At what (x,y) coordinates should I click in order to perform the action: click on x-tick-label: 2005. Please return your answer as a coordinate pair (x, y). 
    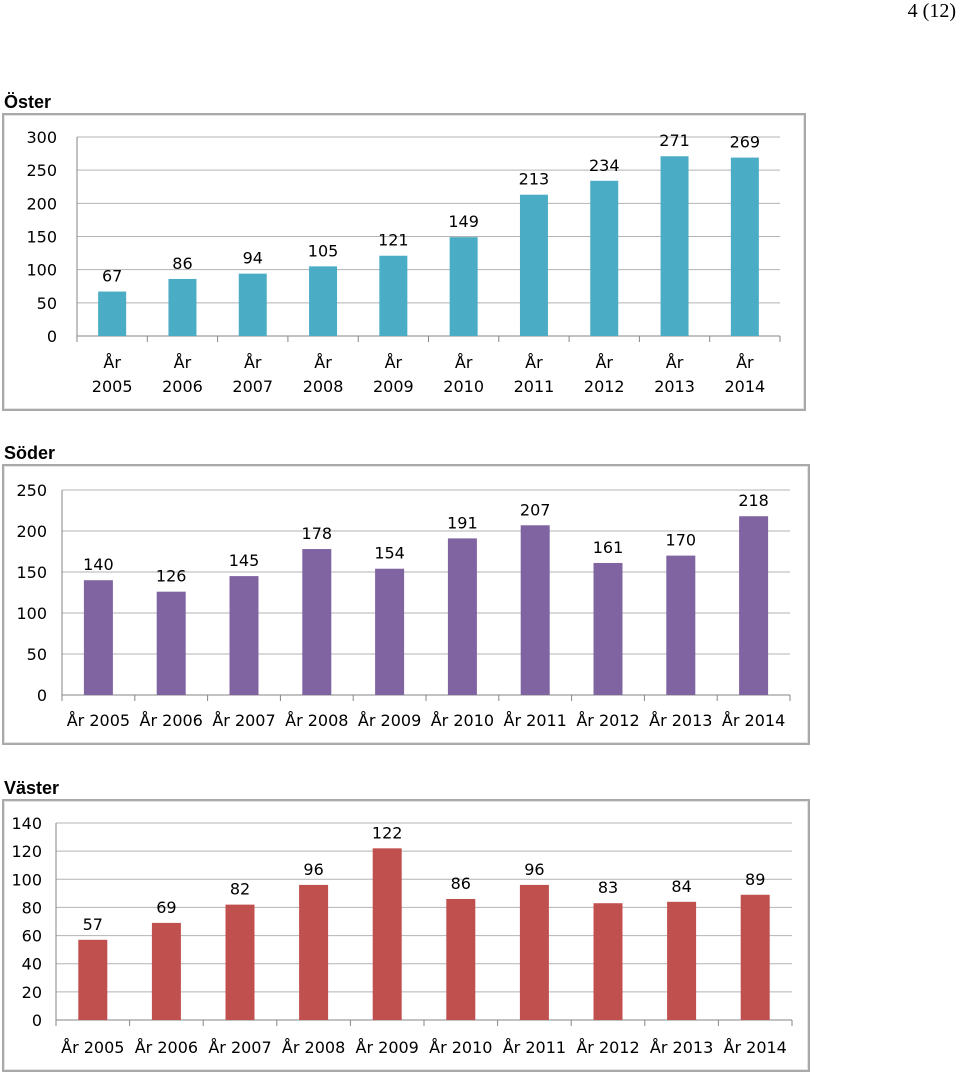
    Looking at the image, I should click on (112, 386).